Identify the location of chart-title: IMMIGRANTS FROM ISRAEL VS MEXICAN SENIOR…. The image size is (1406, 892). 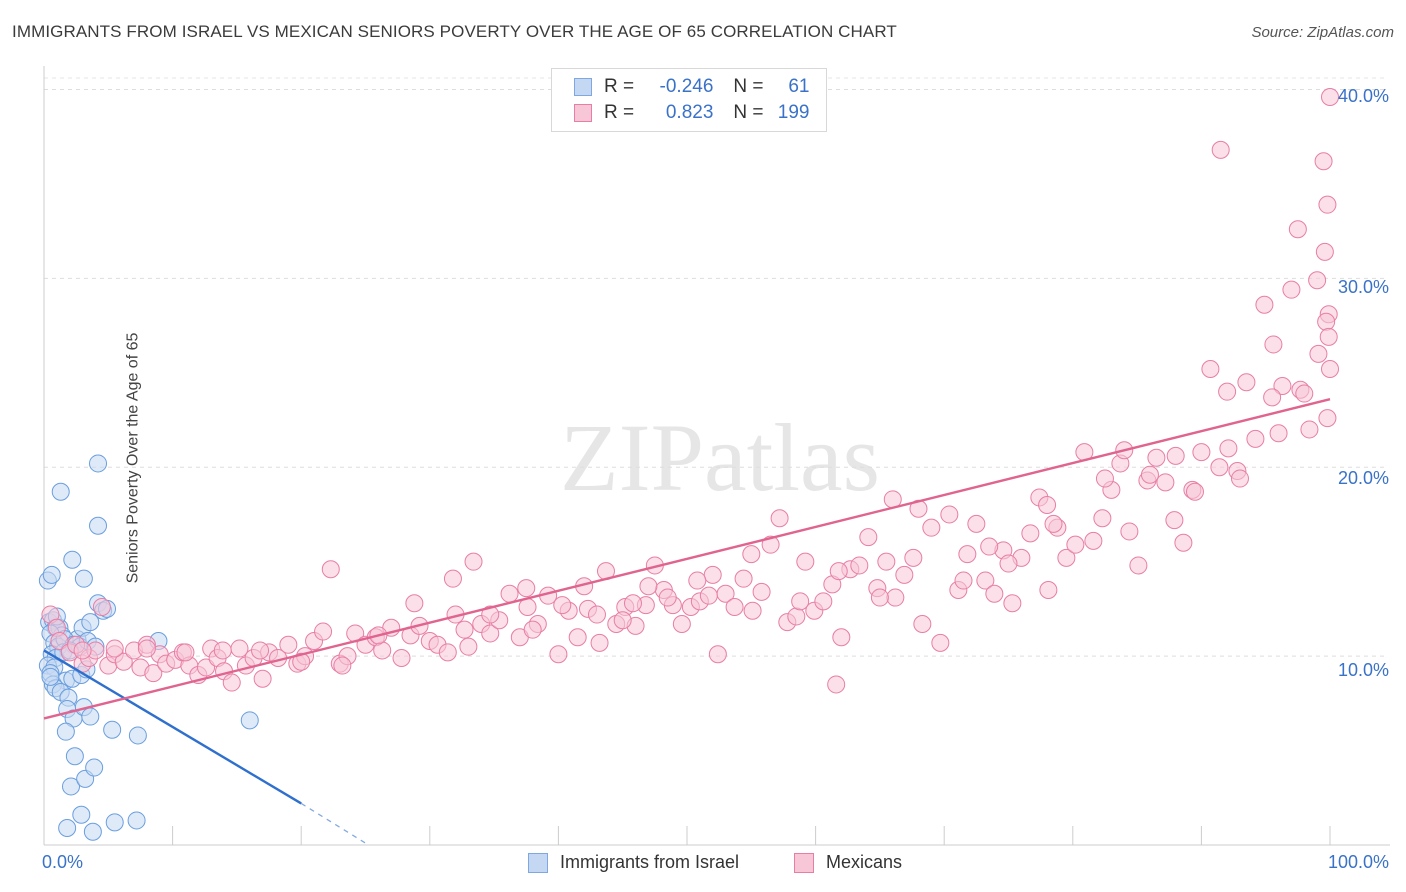
(454, 31).